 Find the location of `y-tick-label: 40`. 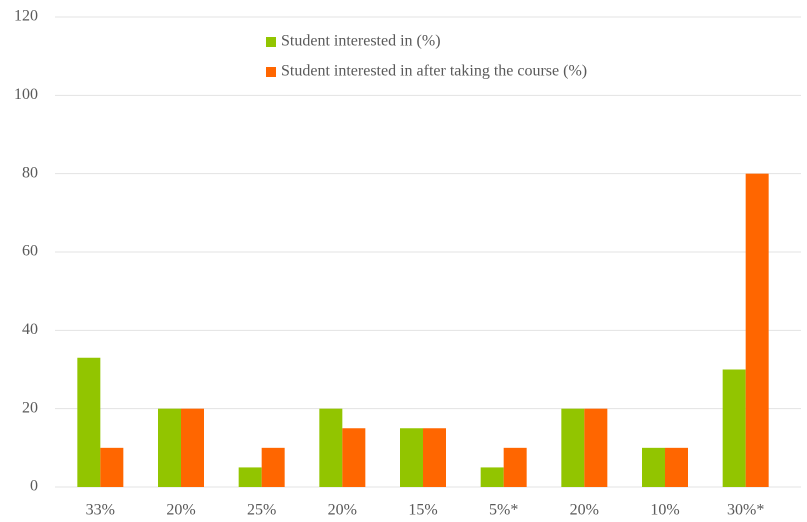

y-tick-label: 40 is located at coordinates (30, 329).